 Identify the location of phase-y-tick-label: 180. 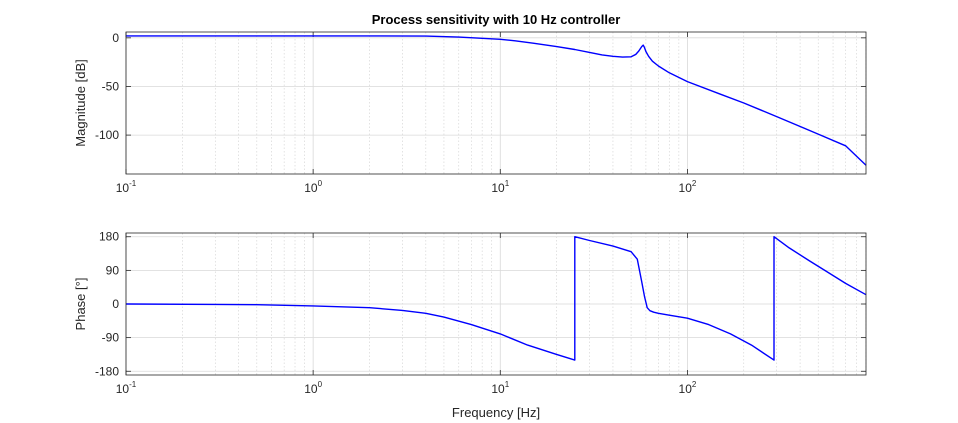
(109, 237).